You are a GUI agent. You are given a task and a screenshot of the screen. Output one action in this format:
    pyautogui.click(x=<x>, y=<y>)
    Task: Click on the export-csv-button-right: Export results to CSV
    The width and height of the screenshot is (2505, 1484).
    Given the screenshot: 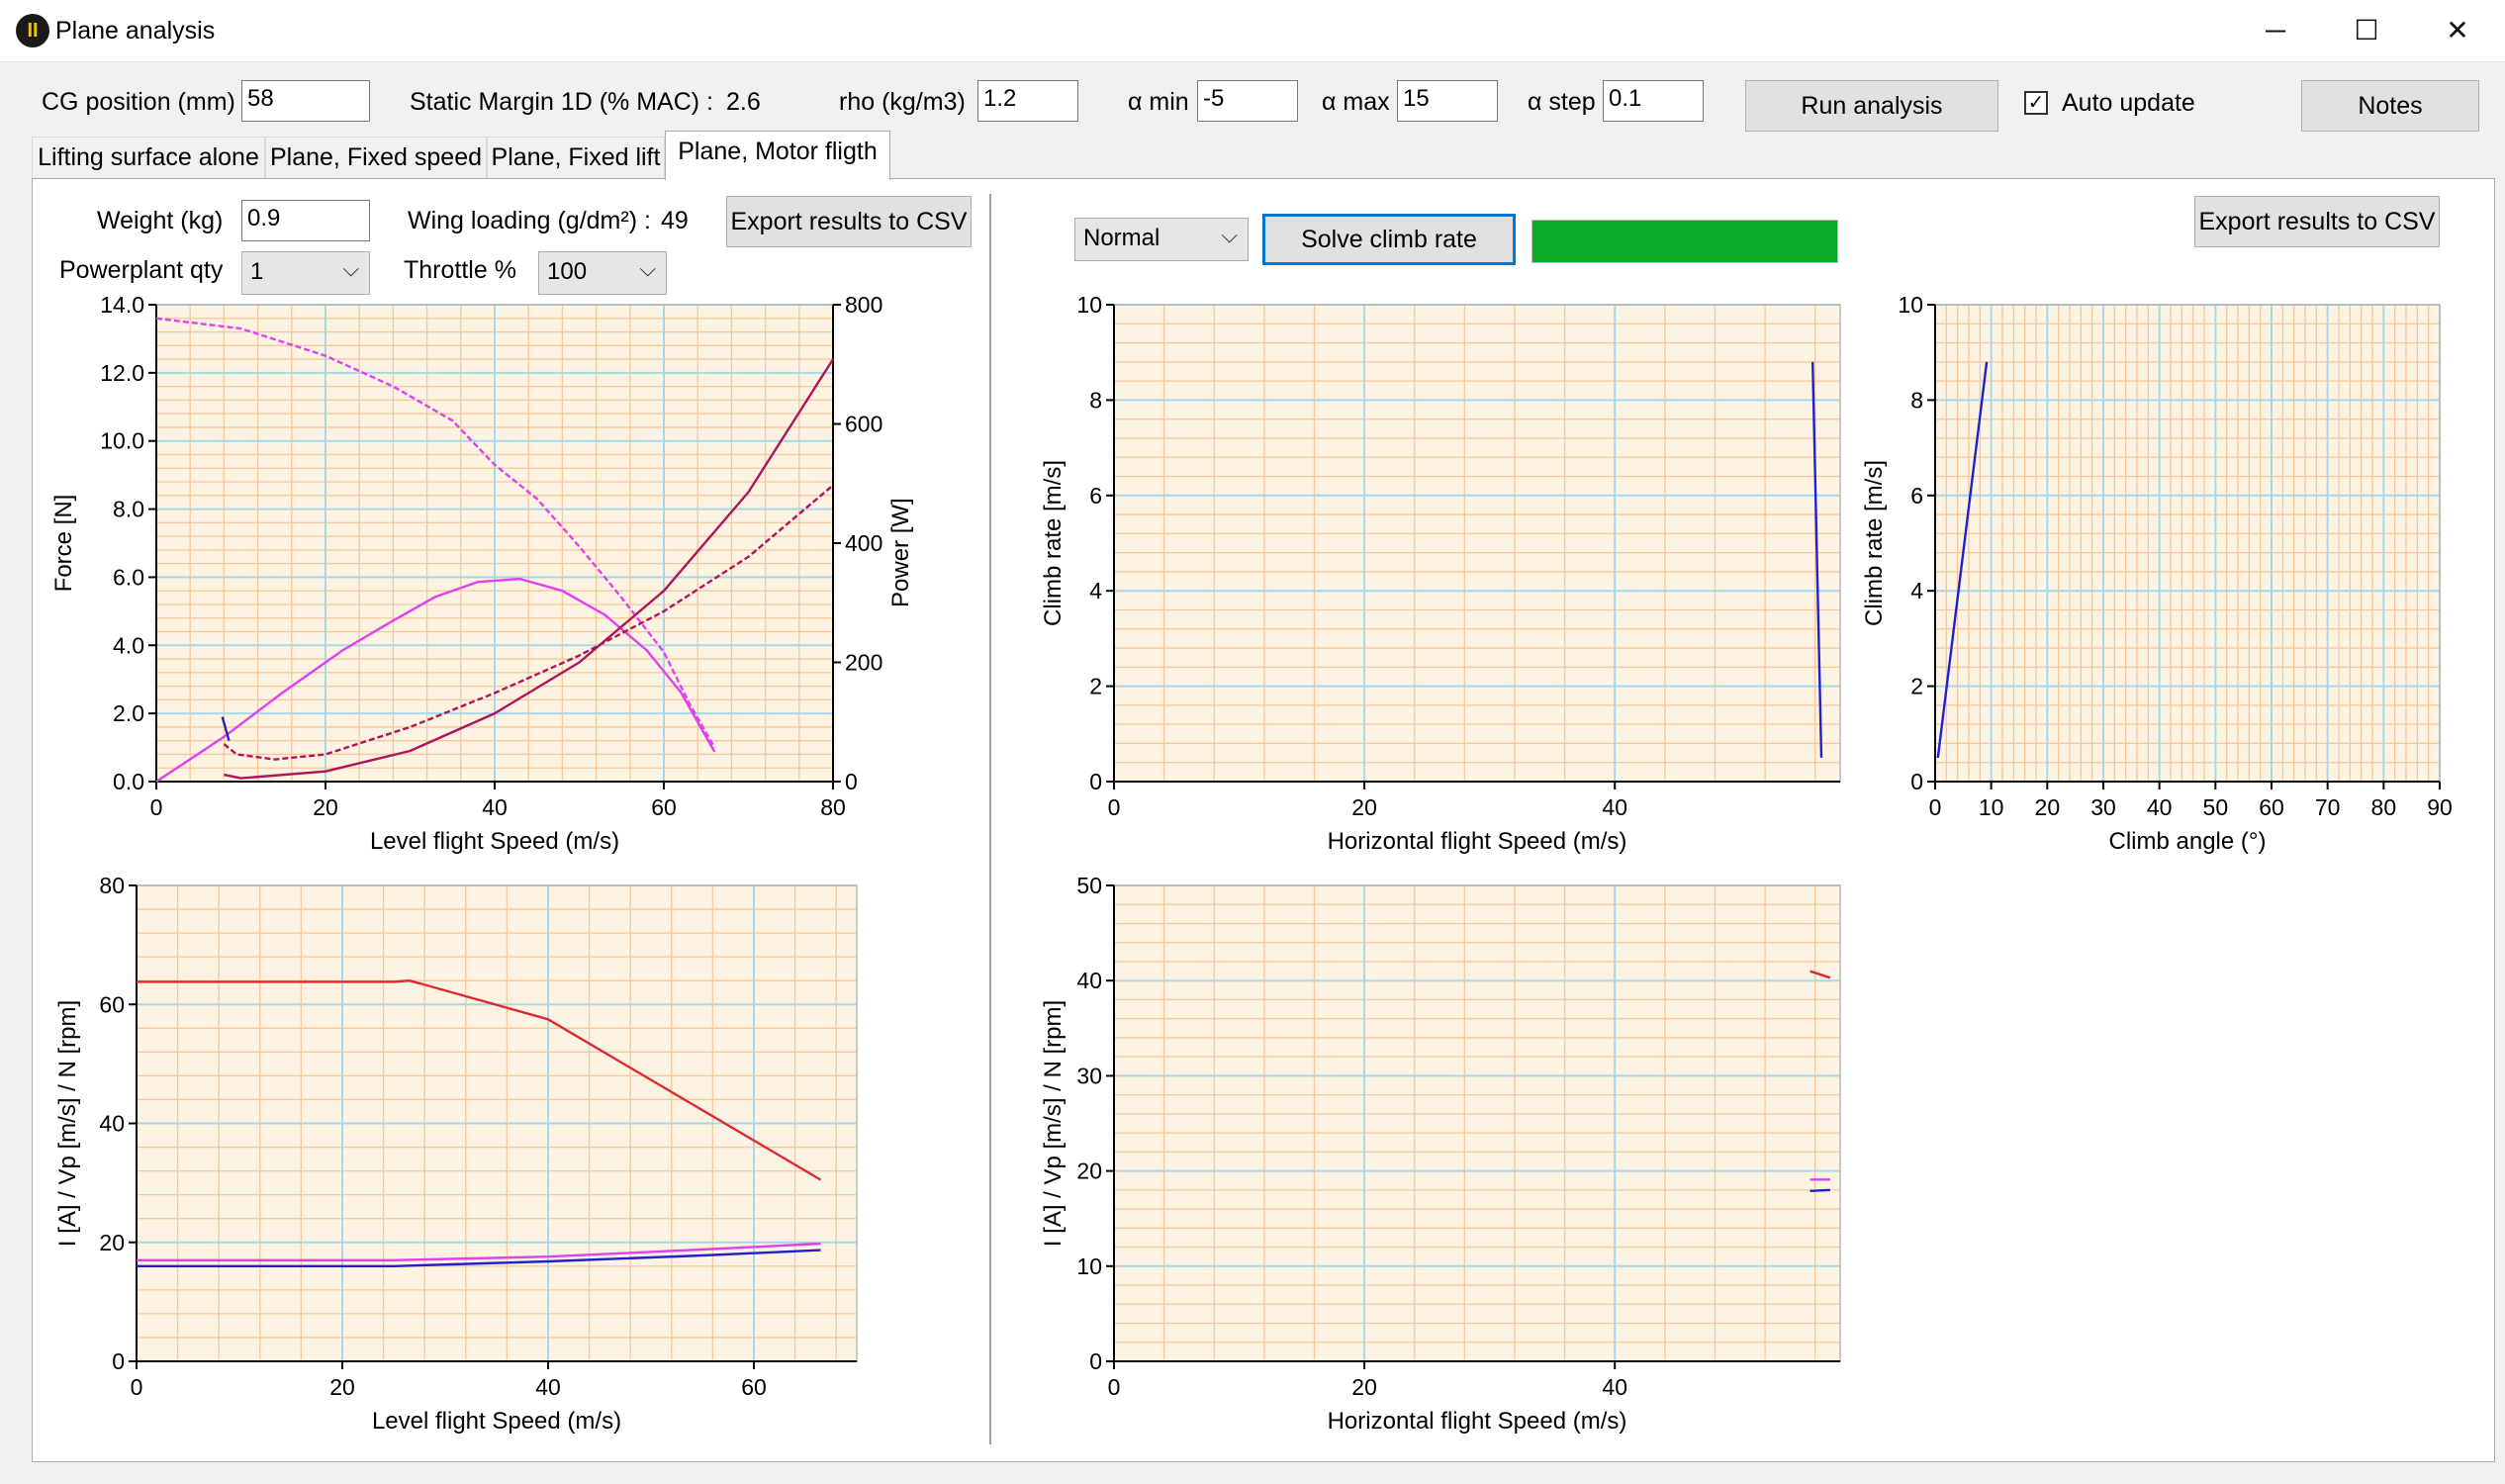 What is the action you would take?
    pyautogui.click(x=2317, y=221)
    